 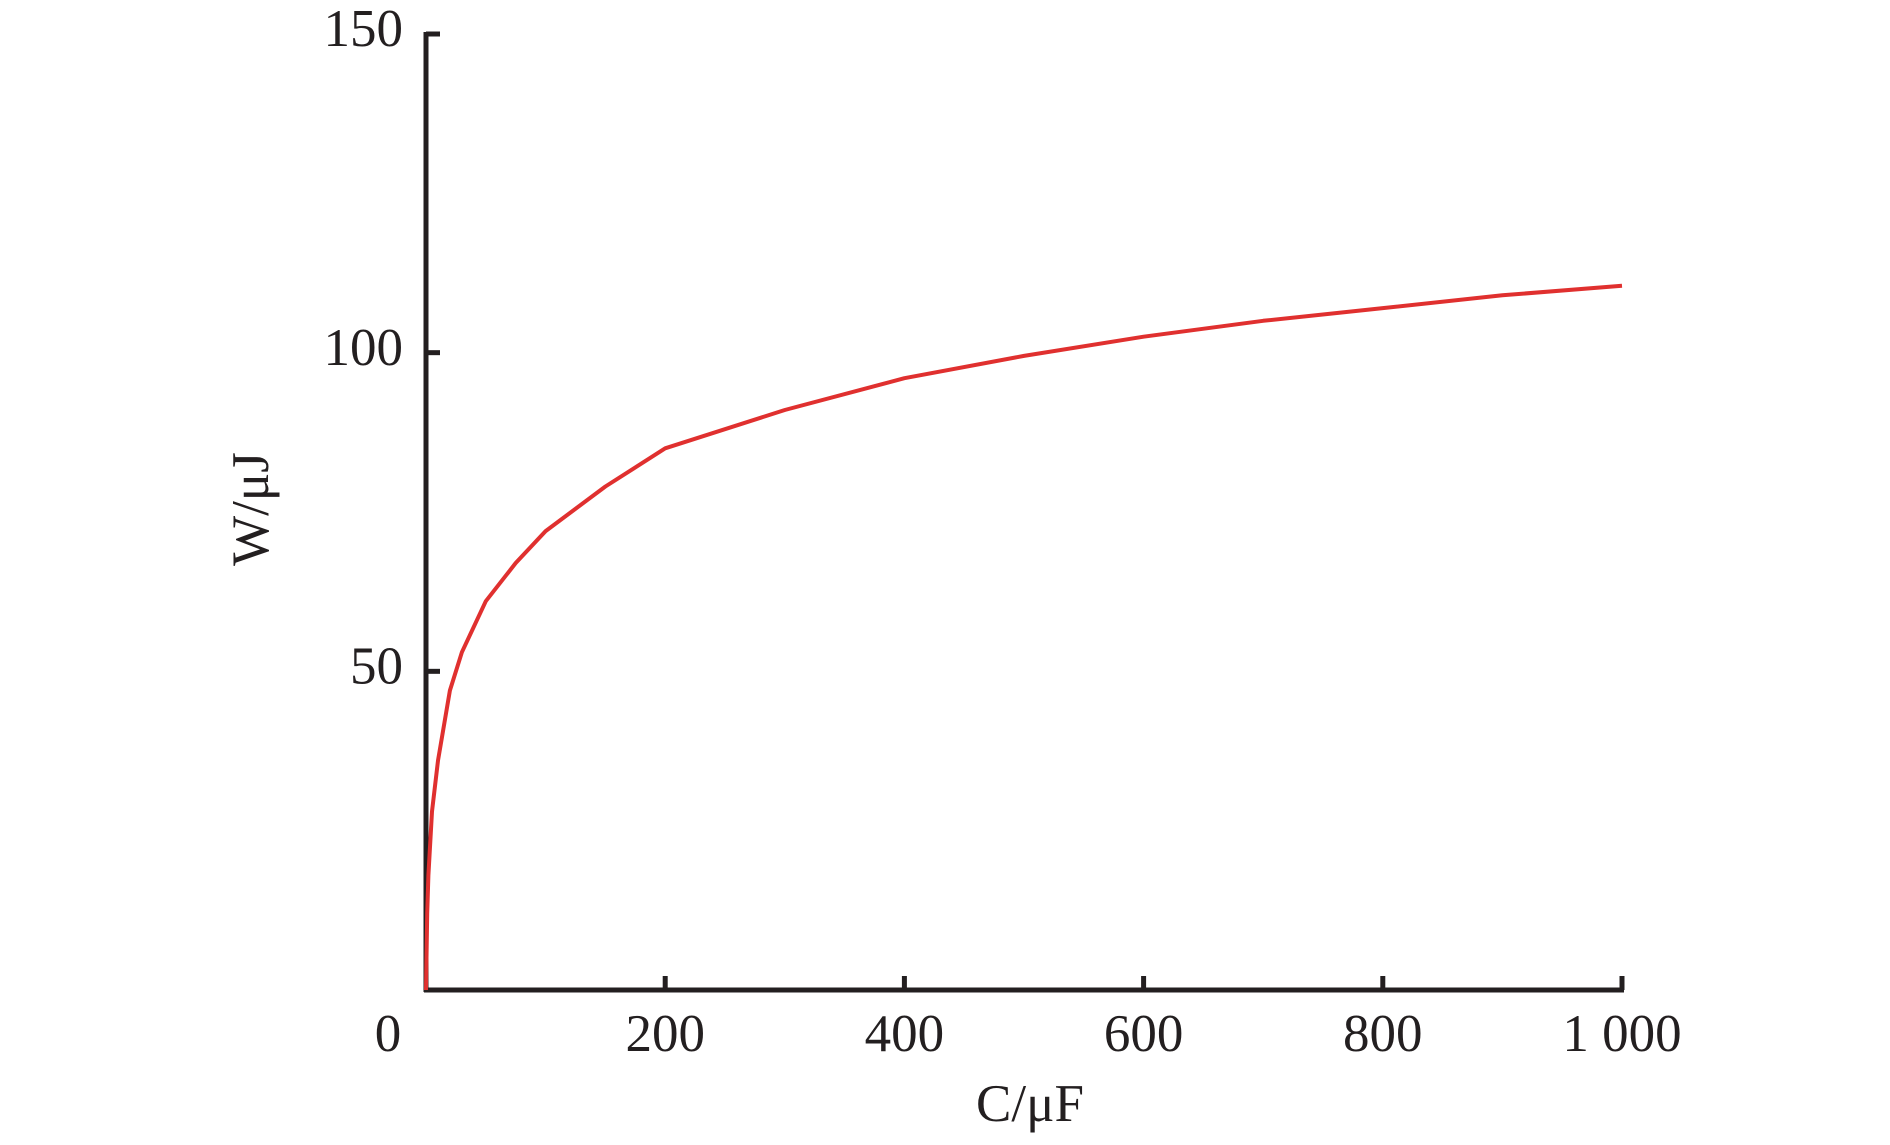 I want to click on x-tick-label: 0, so click(x=388, y=1034).